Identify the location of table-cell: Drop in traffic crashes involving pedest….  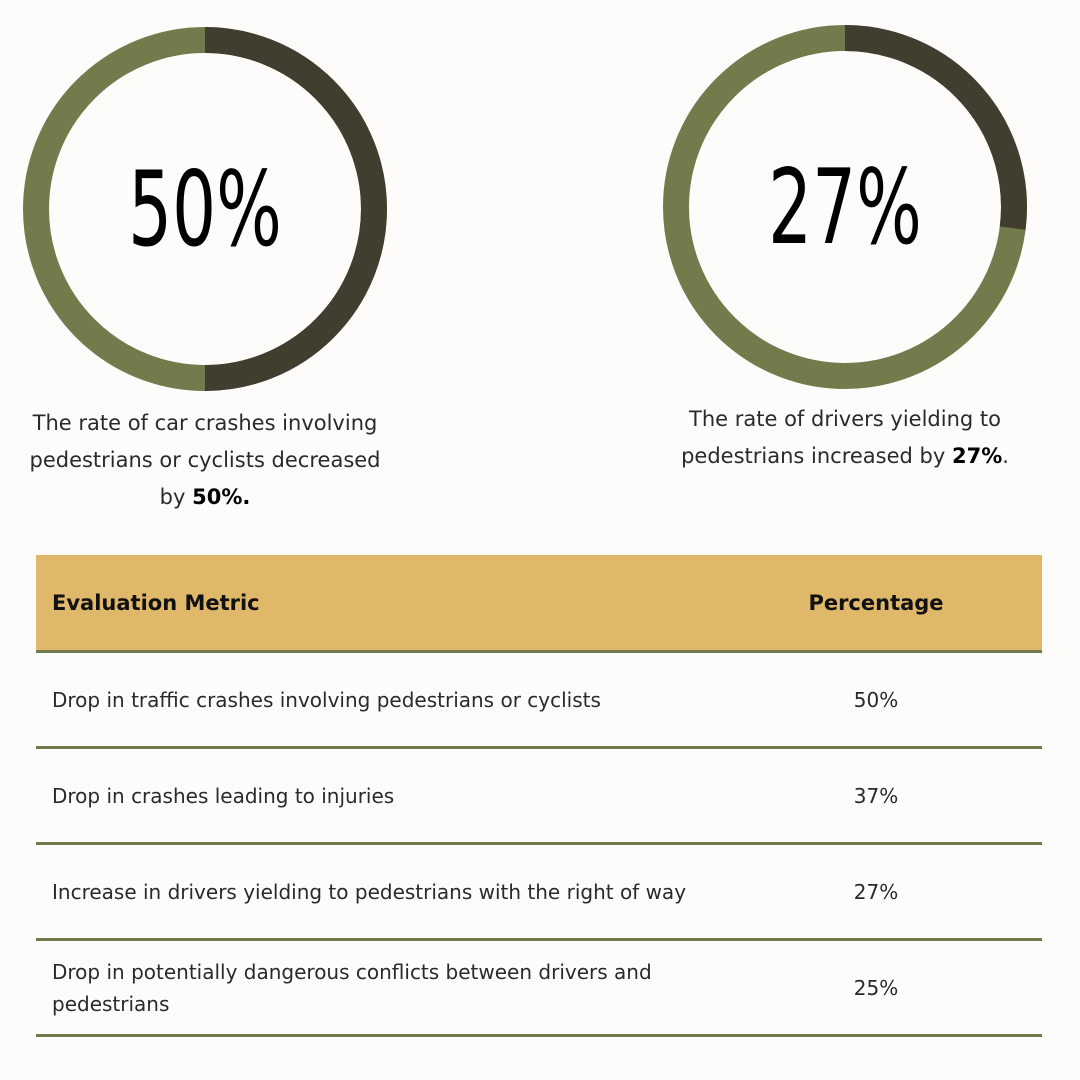
(373, 700).